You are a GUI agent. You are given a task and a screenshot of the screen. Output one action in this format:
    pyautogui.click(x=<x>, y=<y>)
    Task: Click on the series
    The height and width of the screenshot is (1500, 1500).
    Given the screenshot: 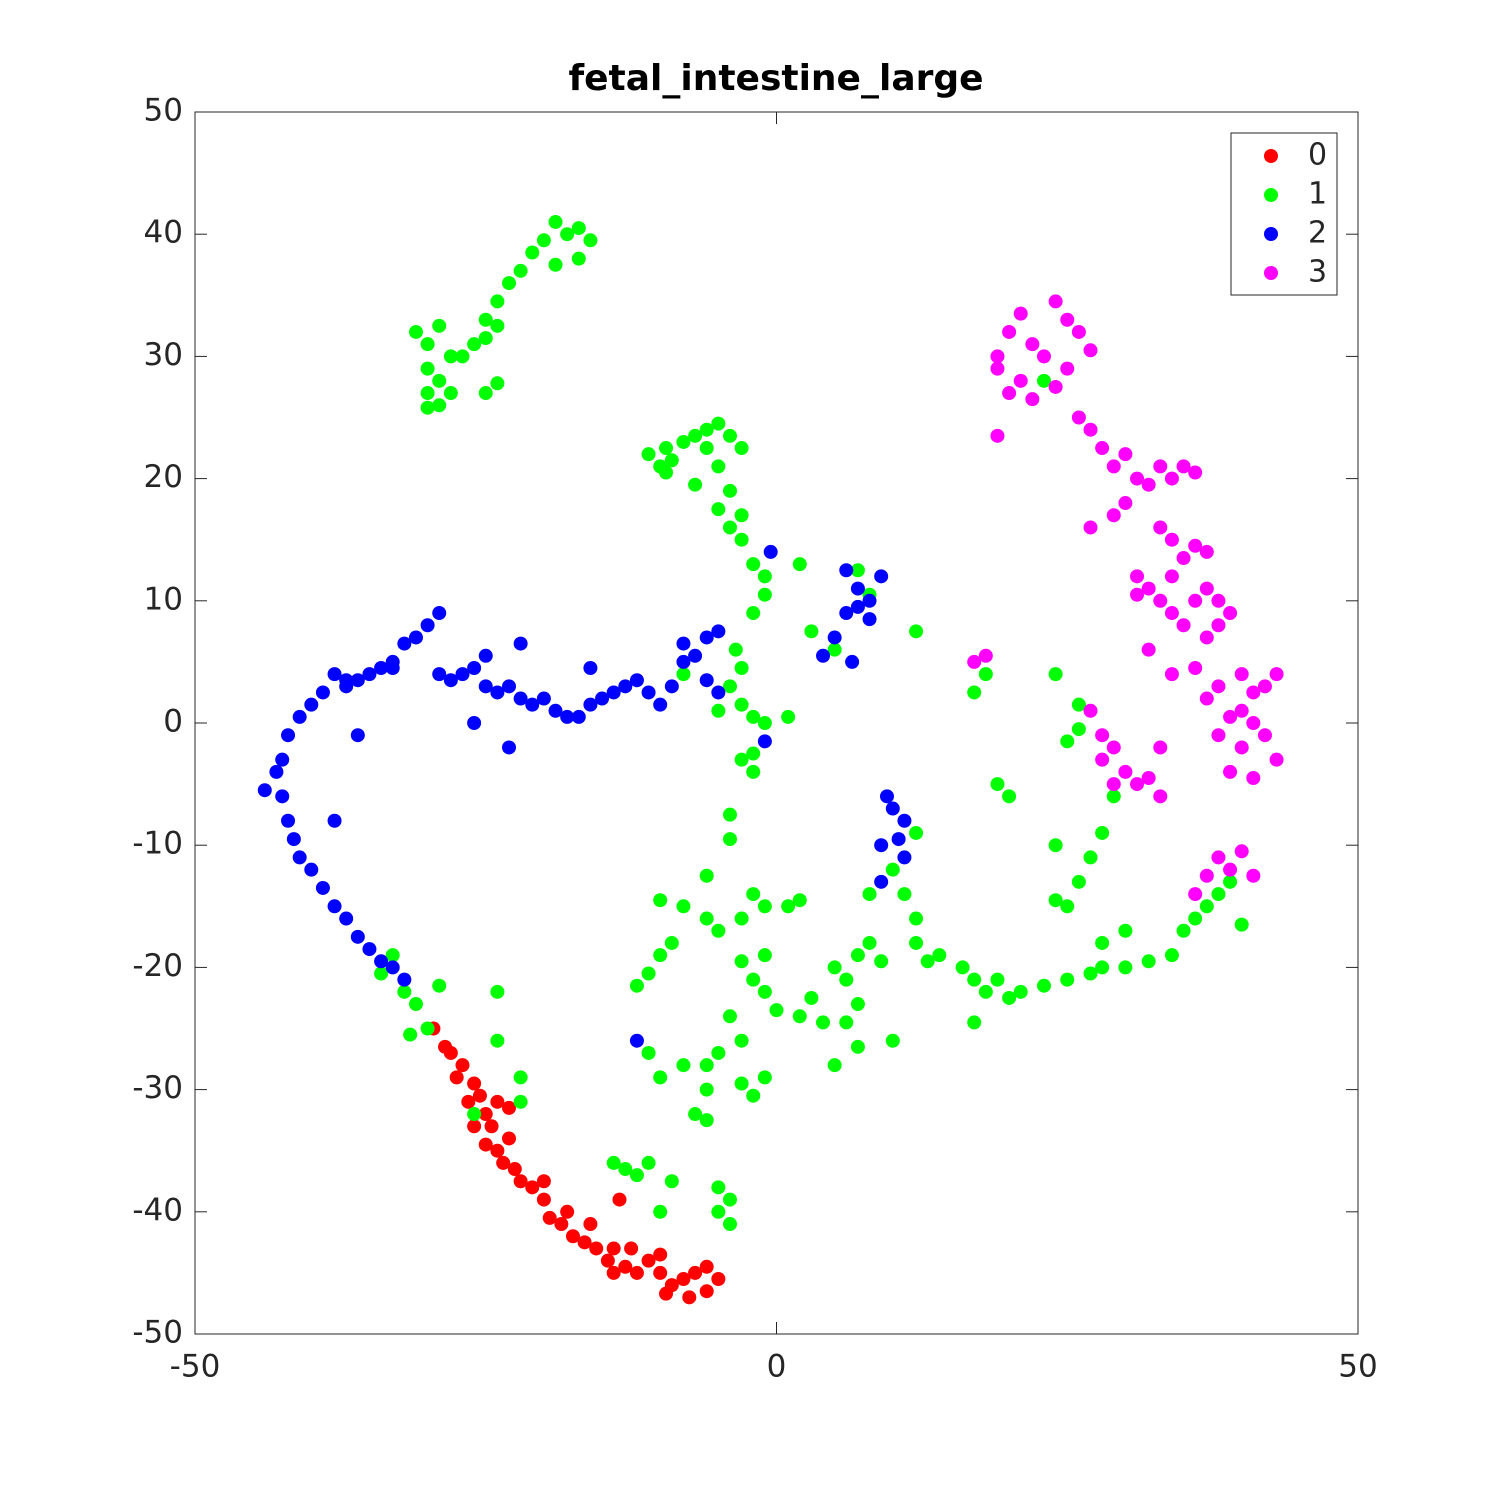 What is the action you would take?
    pyautogui.click(x=576, y=1163)
    